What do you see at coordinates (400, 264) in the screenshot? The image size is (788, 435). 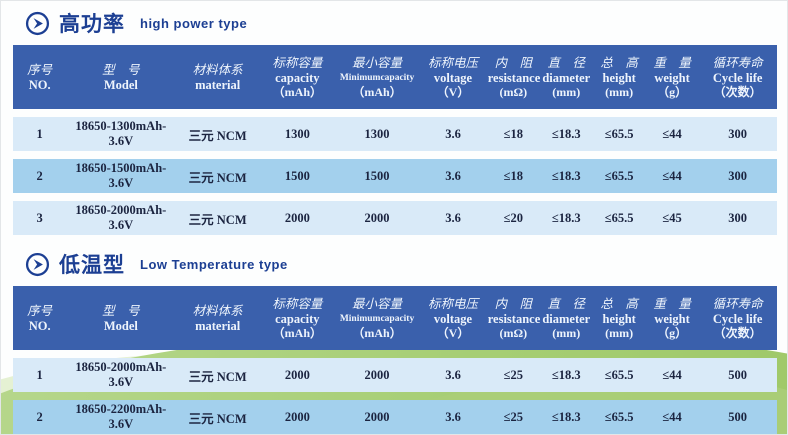 I see `section-title-low-temperature: 低温型 Low Temperature type` at bounding box center [400, 264].